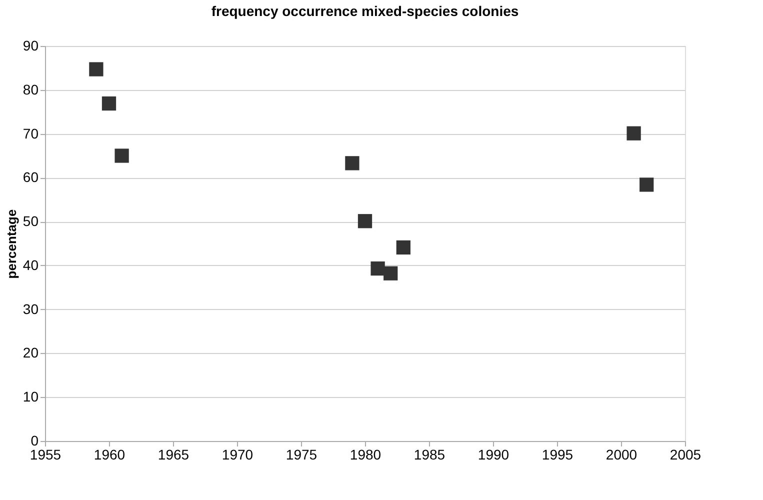 This screenshot has height=500, width=763. Describe the element at coordinates (174, 454) in the screenshot. I see `x-tick-label: 1965` at that location.